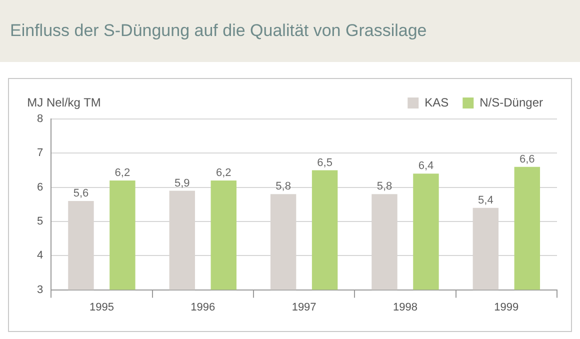 The height and width of the screenshot is (339, 580). I want to click on data-label: 6,6, so click(527, 159).